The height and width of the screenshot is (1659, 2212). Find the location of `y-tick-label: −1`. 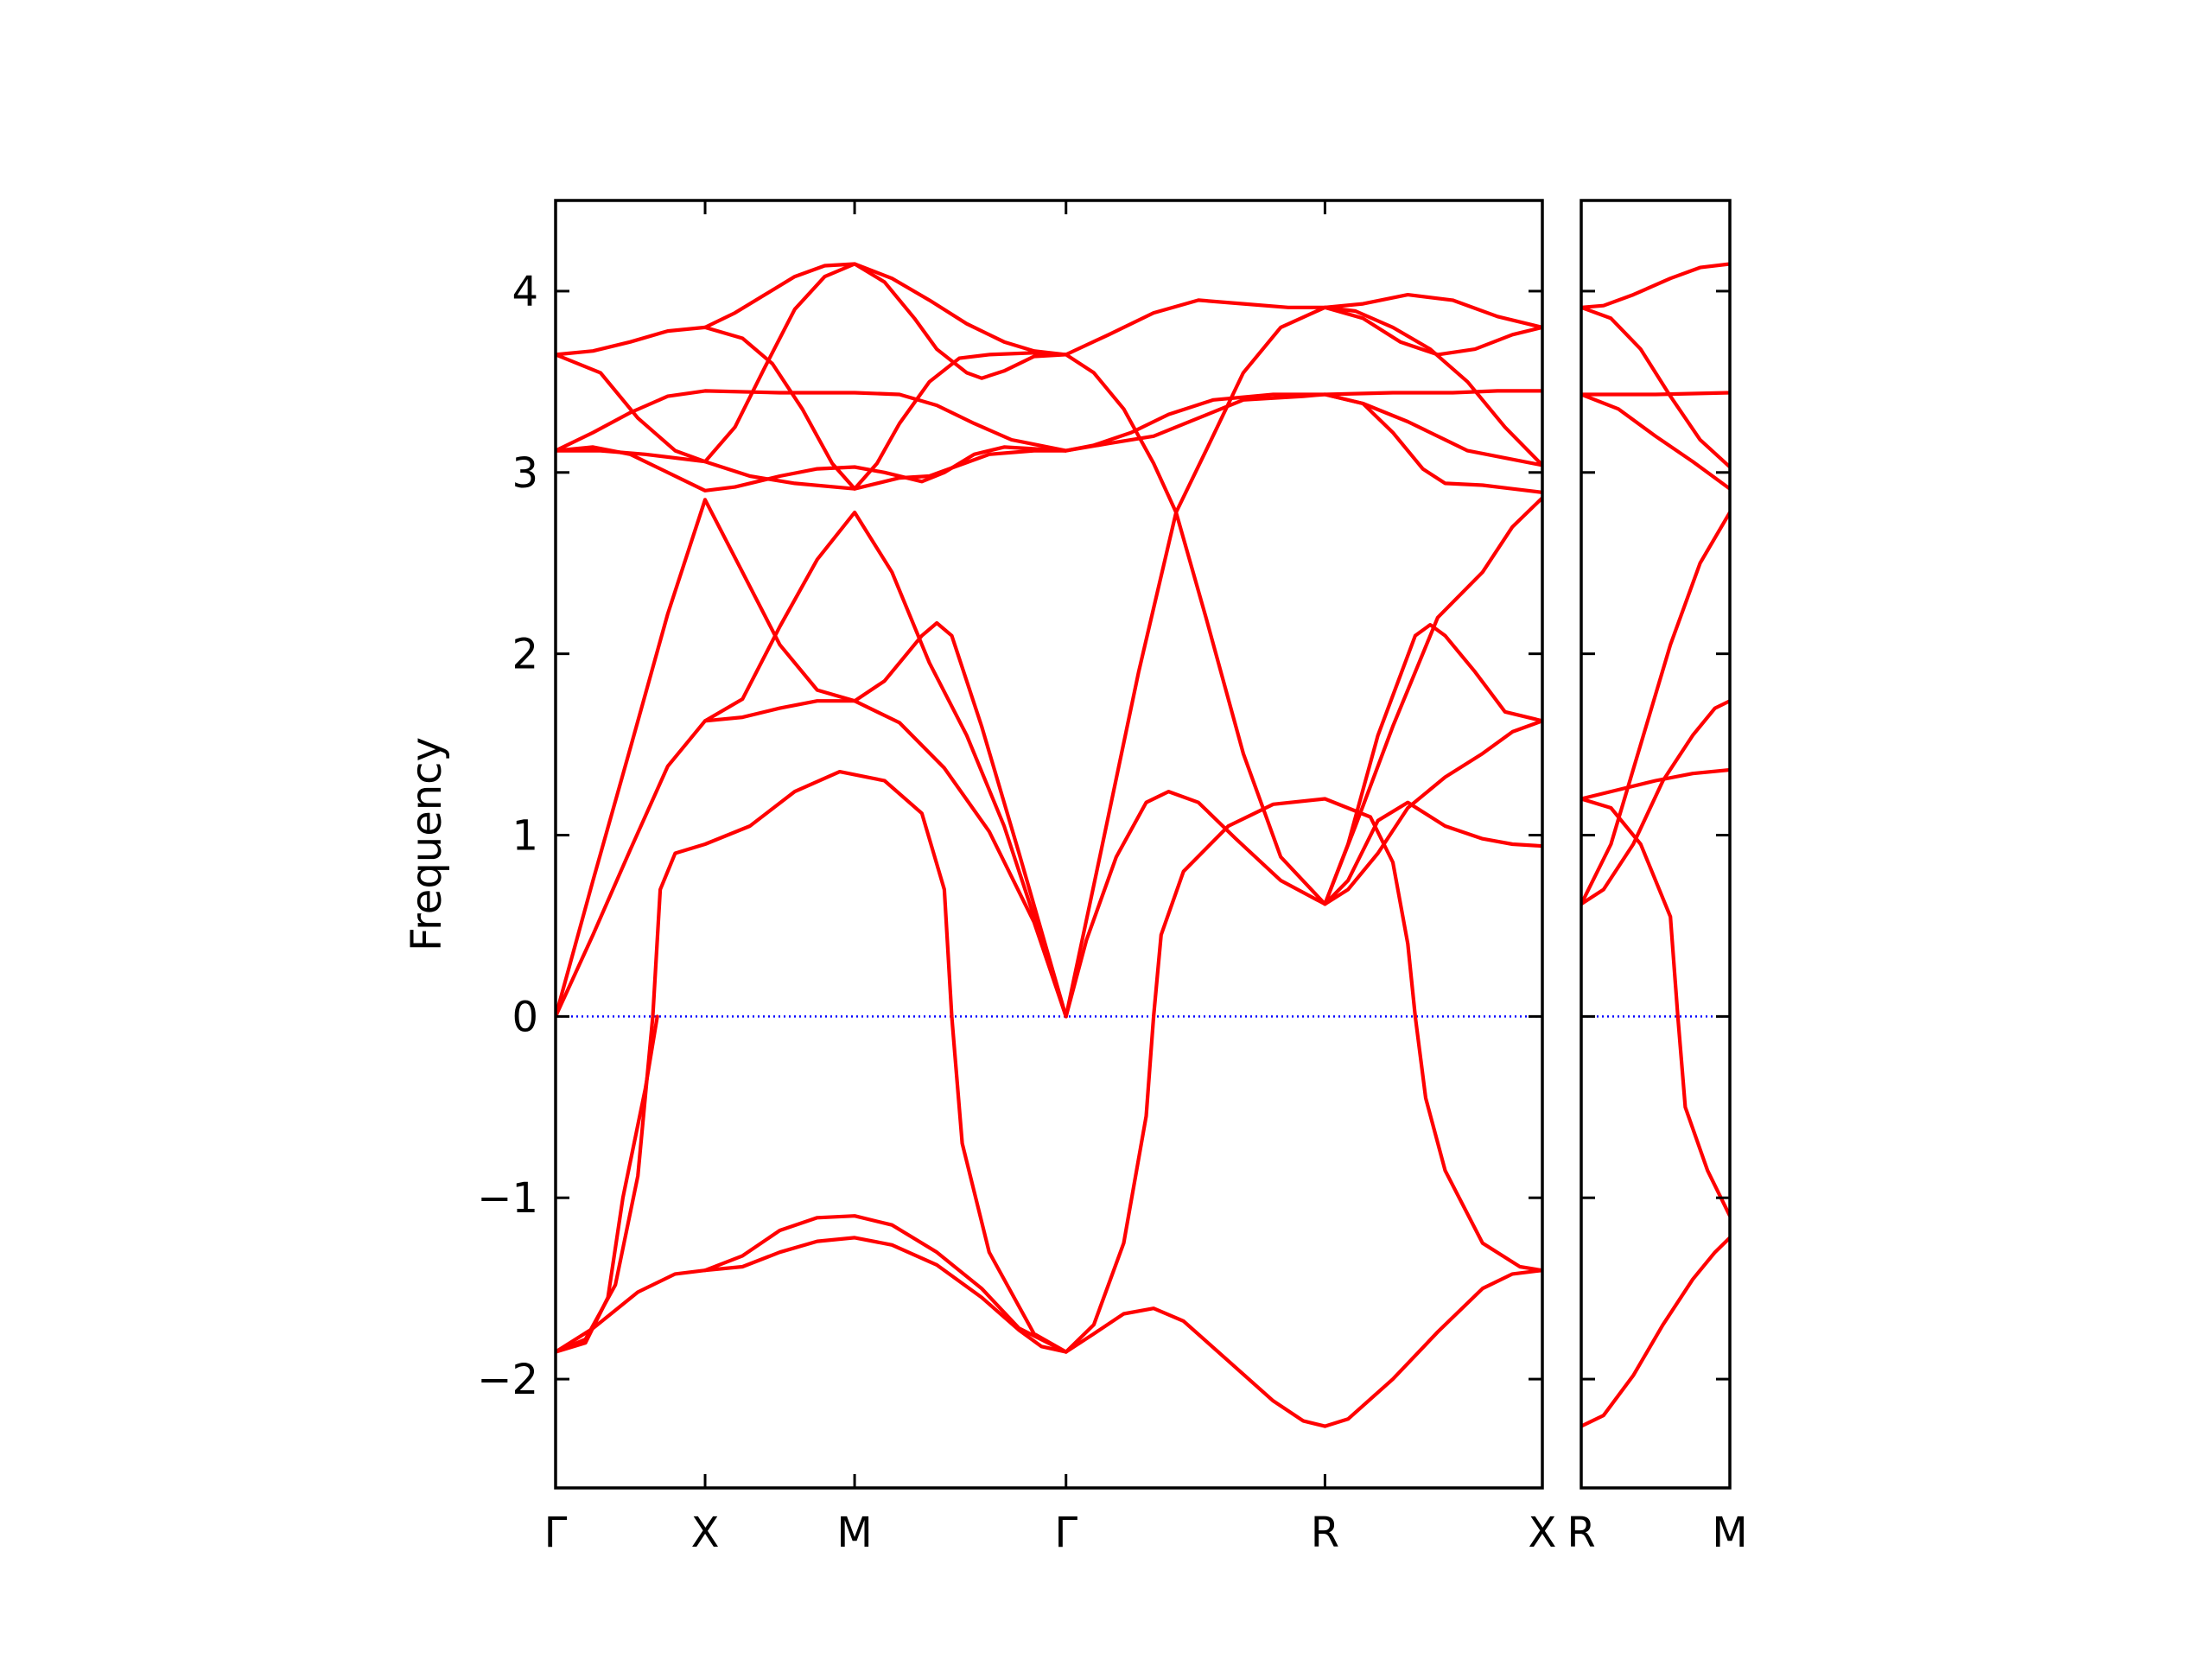

y-tick-label: −1 is located at coordinates (507, 1198).